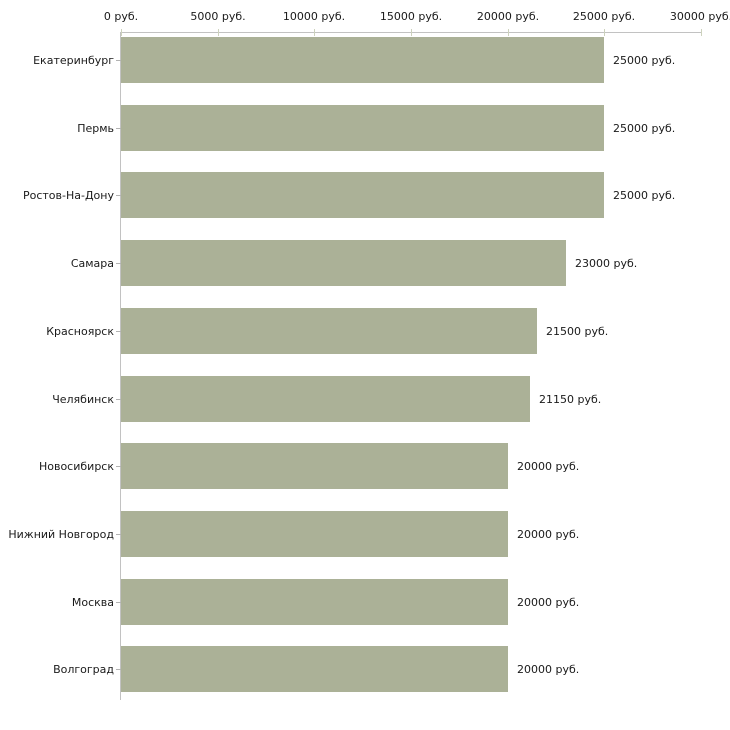  I want to click on x-tick-label: 25000 руб., so click(604, 16).